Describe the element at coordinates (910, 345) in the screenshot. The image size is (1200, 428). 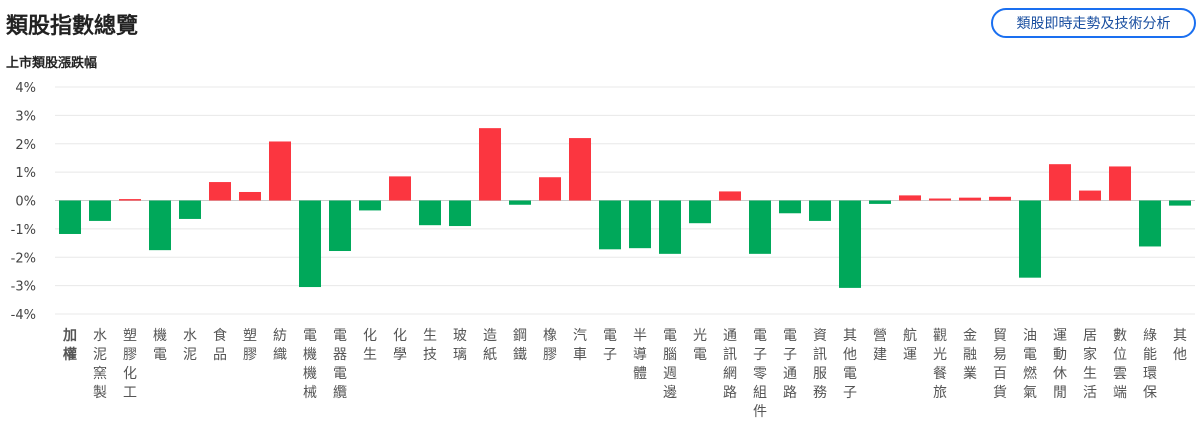
I see `x-tick-label: 航運` at that location.